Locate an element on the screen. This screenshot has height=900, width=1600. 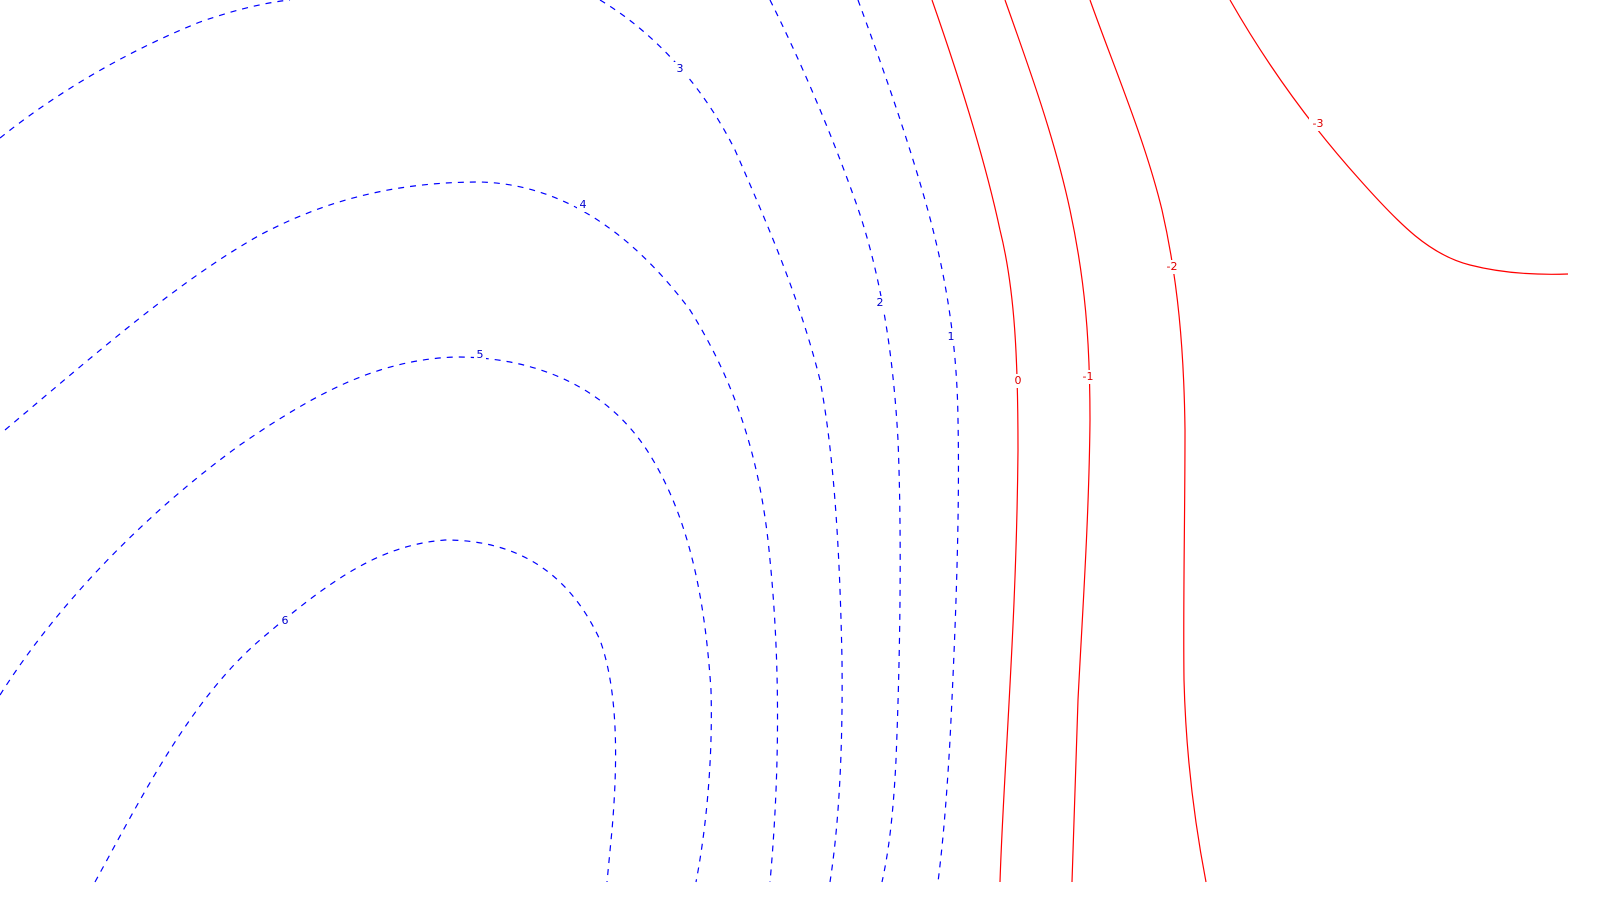
contour-label-2: 2 is located at coordinates (880, 302).